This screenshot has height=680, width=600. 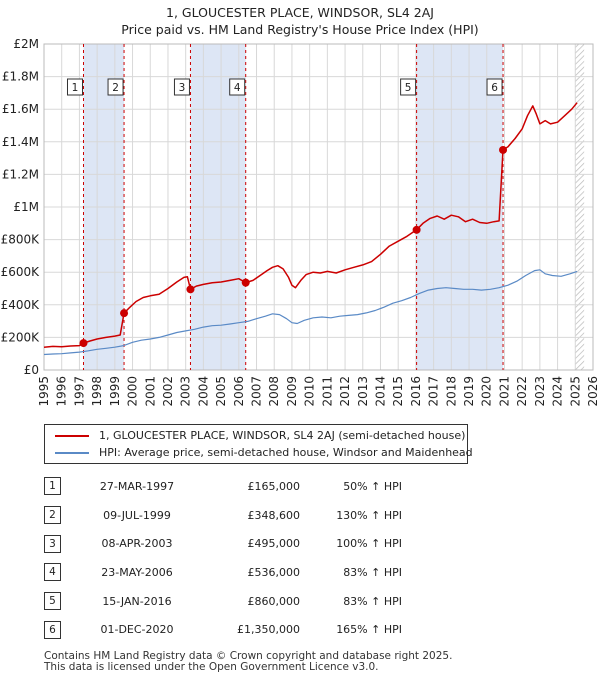 What do you see at coordinates (21, 240) in the screenshot?
I see `y-tick-label: £800K` at bounding box center [21, 240].